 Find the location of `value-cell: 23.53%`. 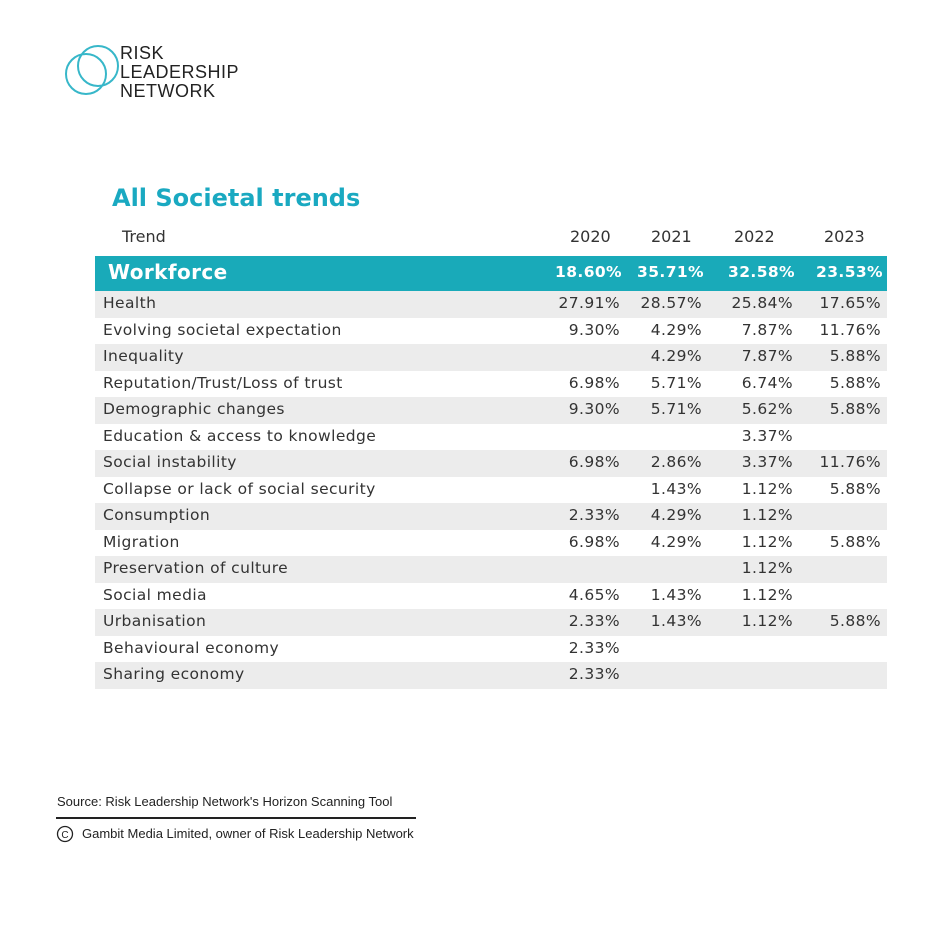

value-cell: 23.53% is located at coordinates (849, 272).